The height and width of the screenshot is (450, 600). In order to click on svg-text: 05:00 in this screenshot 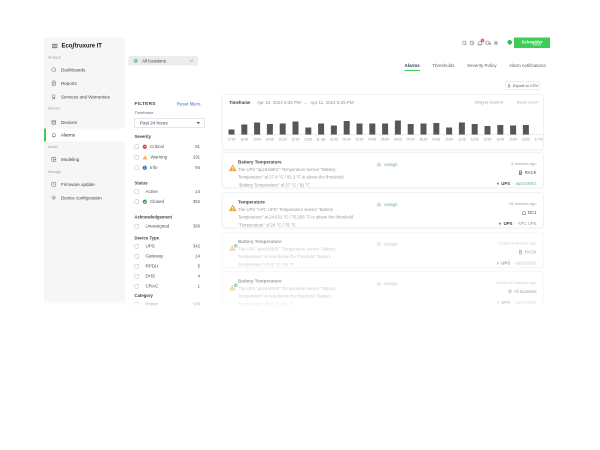, I will do `click(385, 140)`.